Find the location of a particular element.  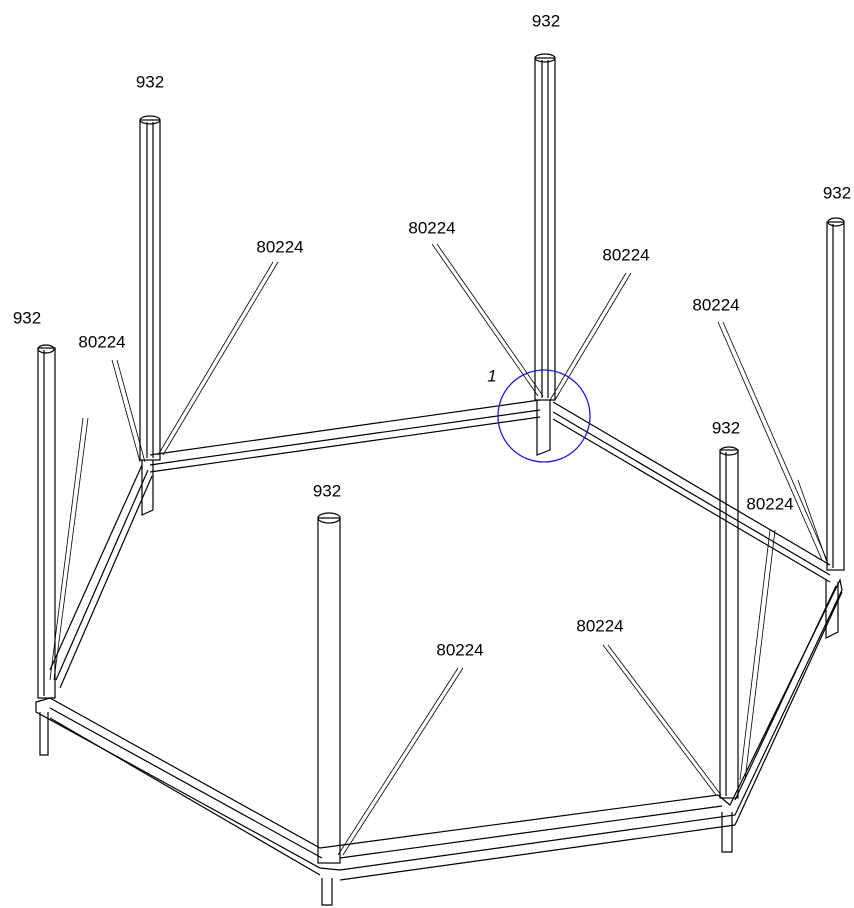

detail-label: 1 is located at coordinates (491, 375).